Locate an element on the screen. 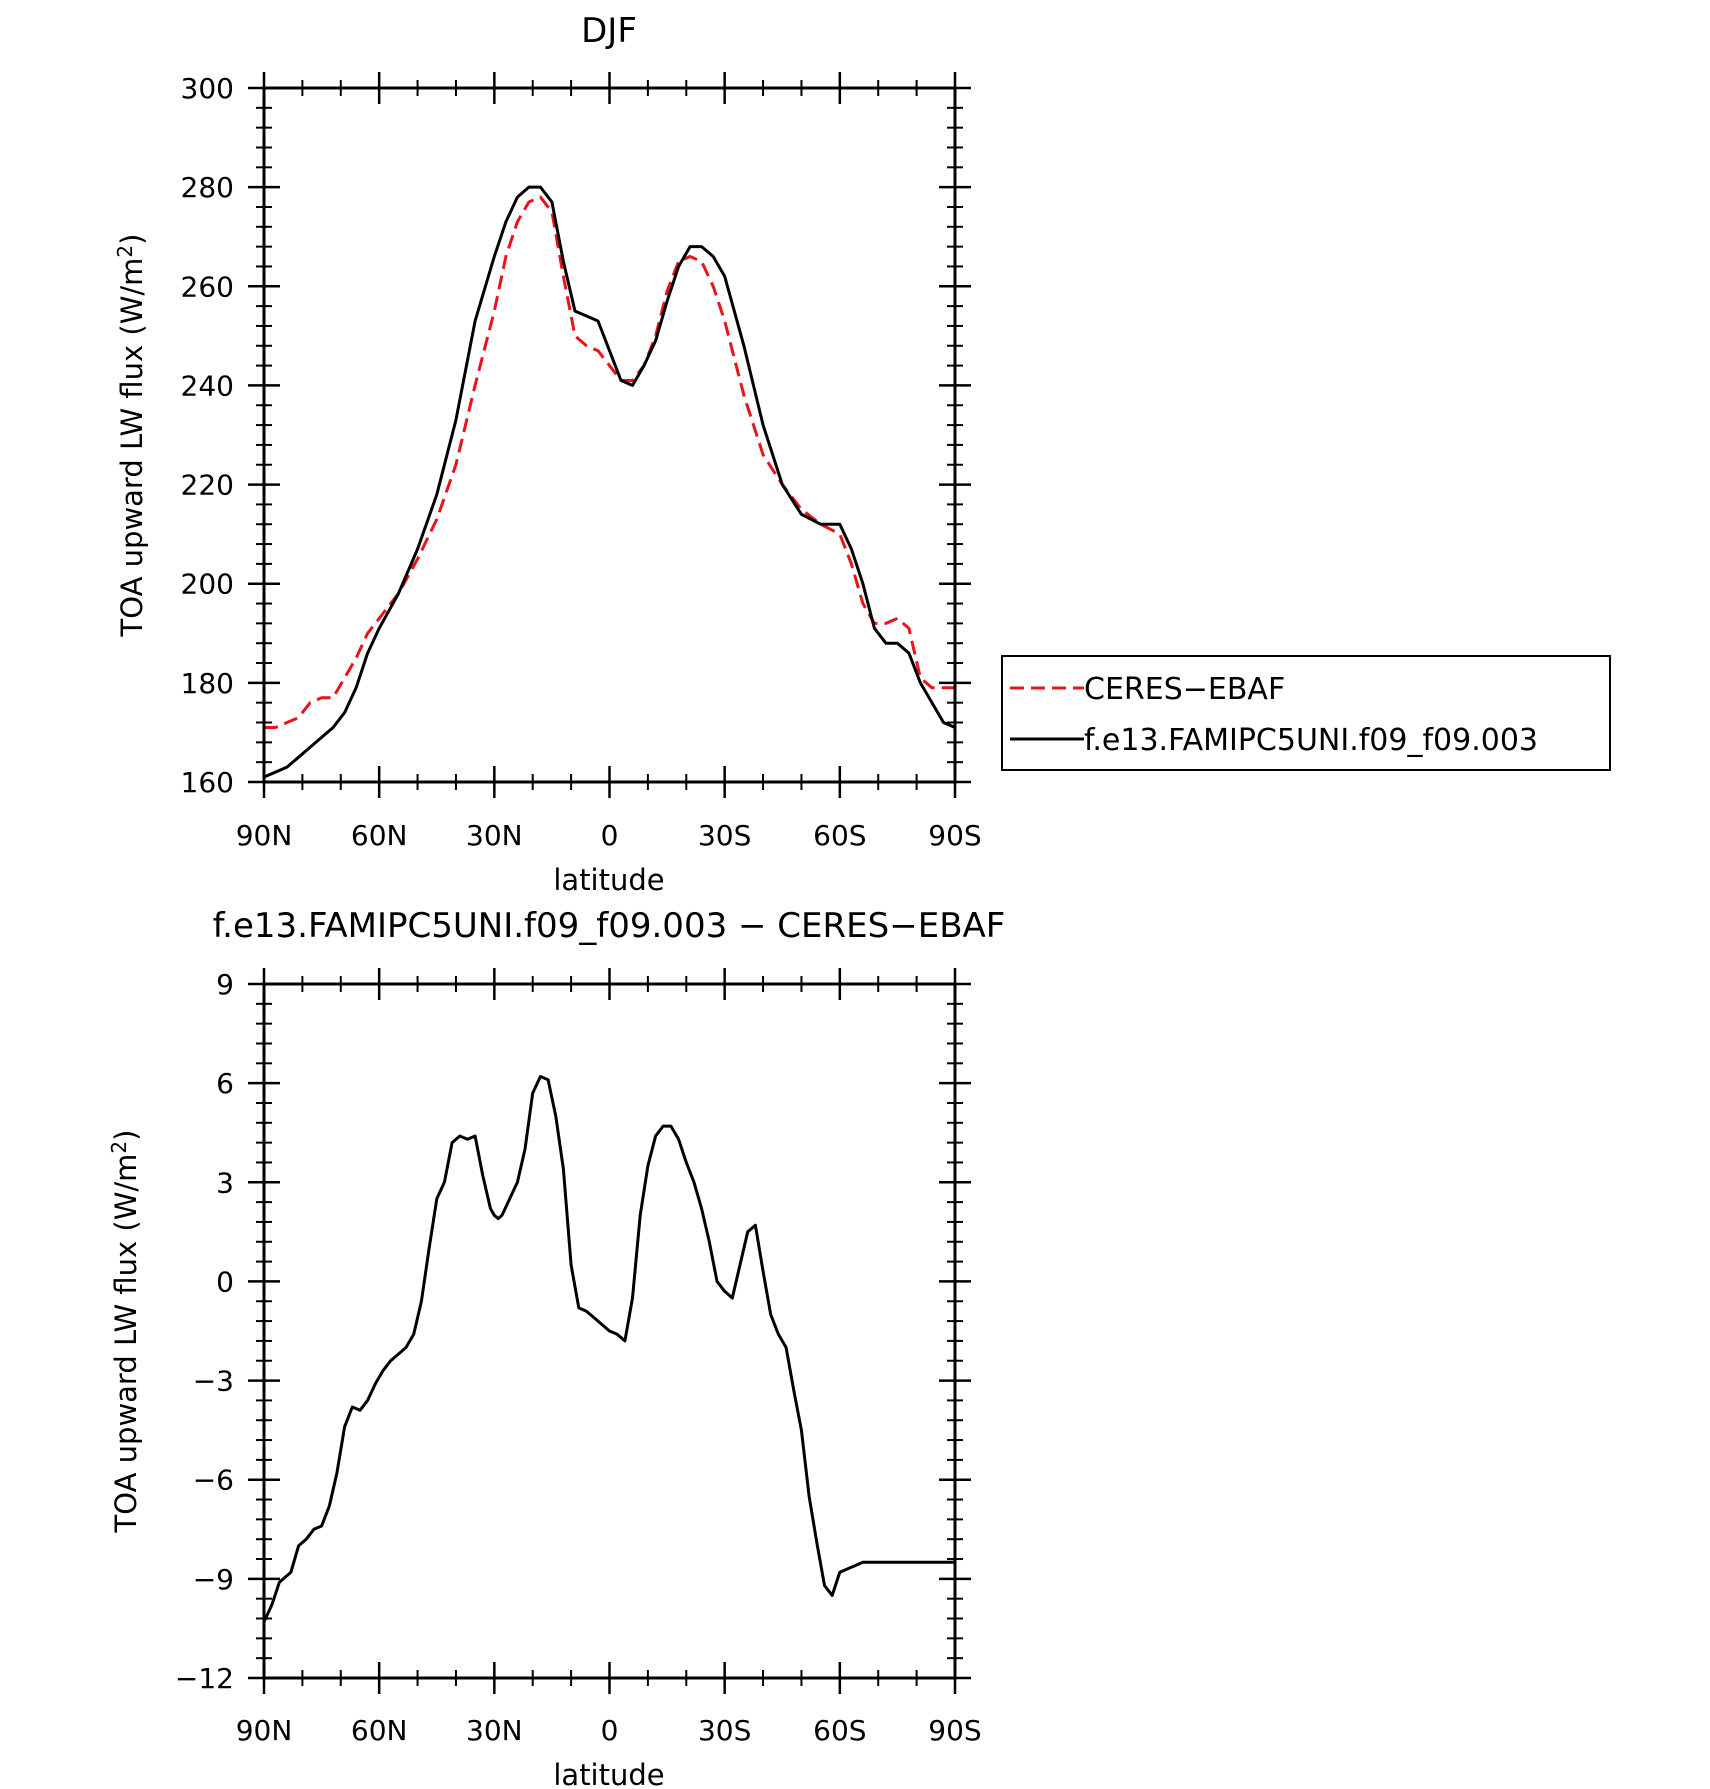 The image size is (1710, 1789). bottom-x-tick-labels: 90N 60N 30N 0 30S 60S 90S is located at coordinates (609, 1730).